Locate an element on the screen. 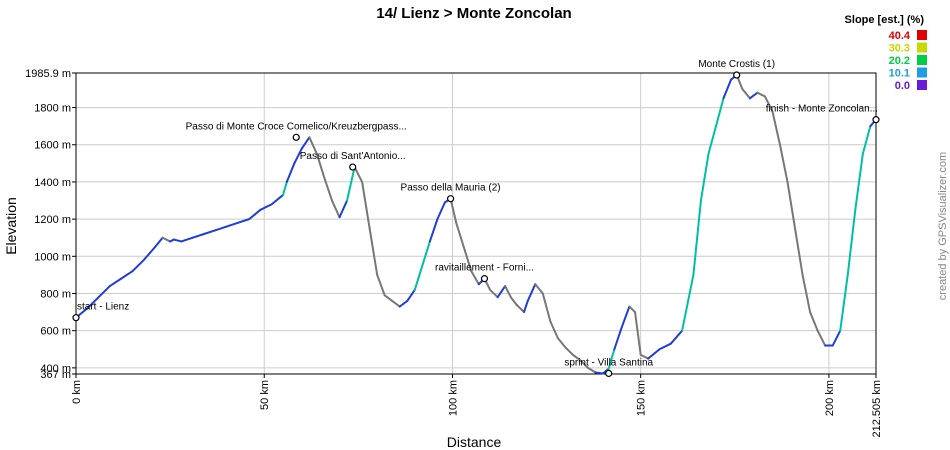 Image resolution: width=950 pixels, height=450 pixels. y-tick-label: 600 m is located at coordinates (55, 332).